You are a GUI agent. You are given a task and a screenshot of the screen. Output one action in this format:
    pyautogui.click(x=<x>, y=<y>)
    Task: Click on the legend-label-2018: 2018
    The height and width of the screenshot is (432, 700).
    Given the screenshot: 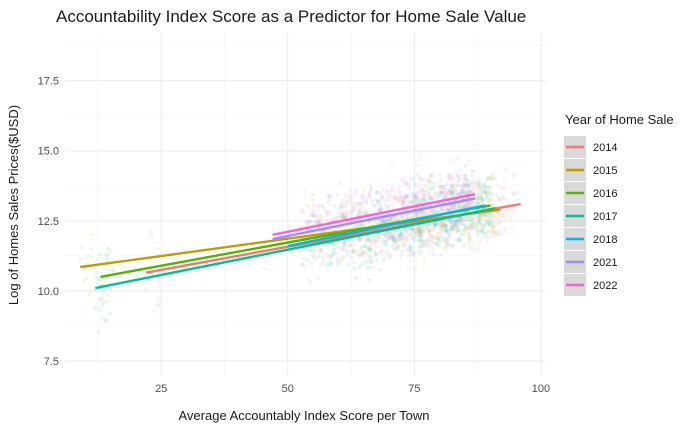 What is the action you would take?
    pyautogui.click(x=605, y=240)
    